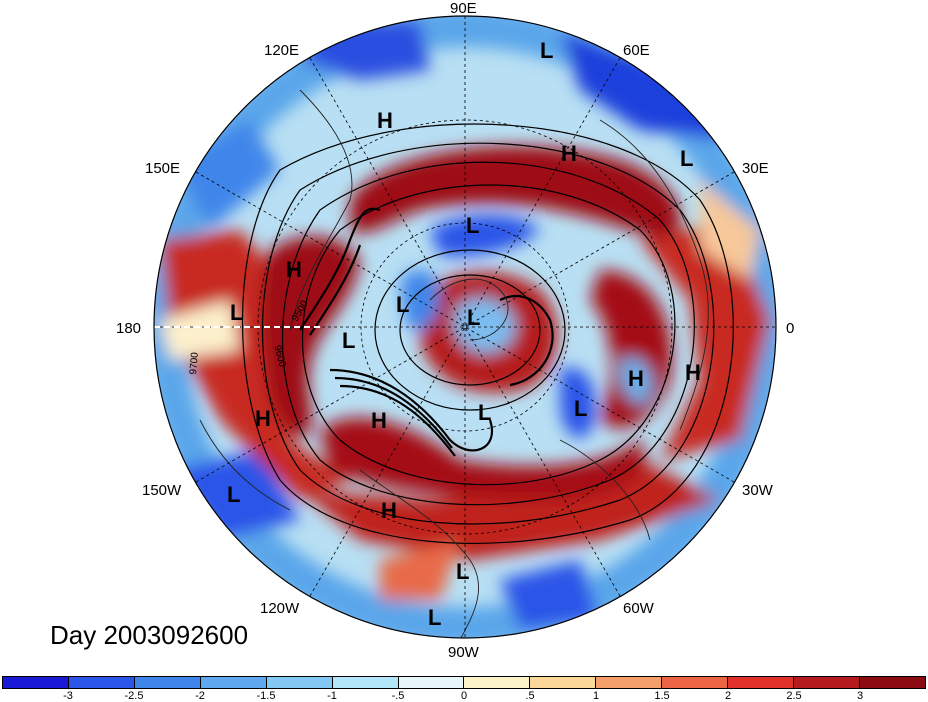 The height and width of the screenshot is (702, 928). I want to click on blue-patch-sw, so click(235, 495).